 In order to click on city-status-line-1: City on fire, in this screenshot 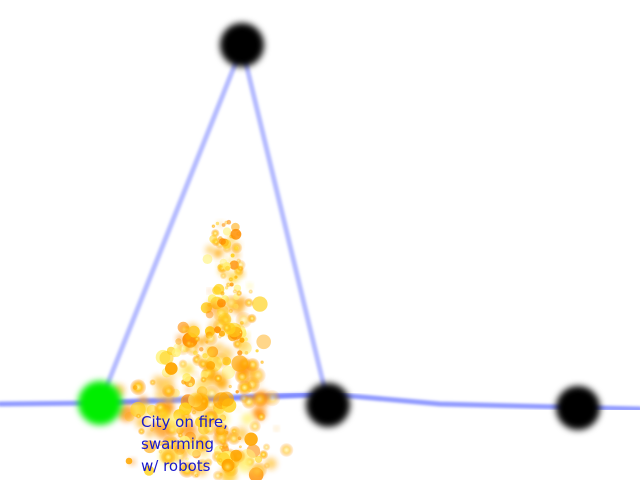, I will do `click(184, 422)`.